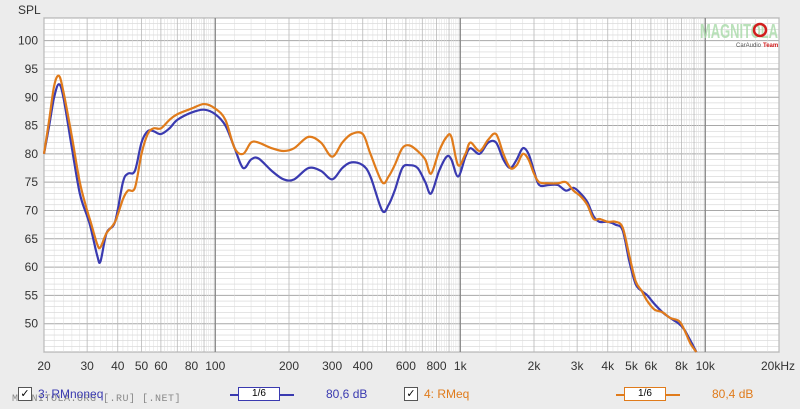  I want to click on series-1-line-right, so click(287, 395).